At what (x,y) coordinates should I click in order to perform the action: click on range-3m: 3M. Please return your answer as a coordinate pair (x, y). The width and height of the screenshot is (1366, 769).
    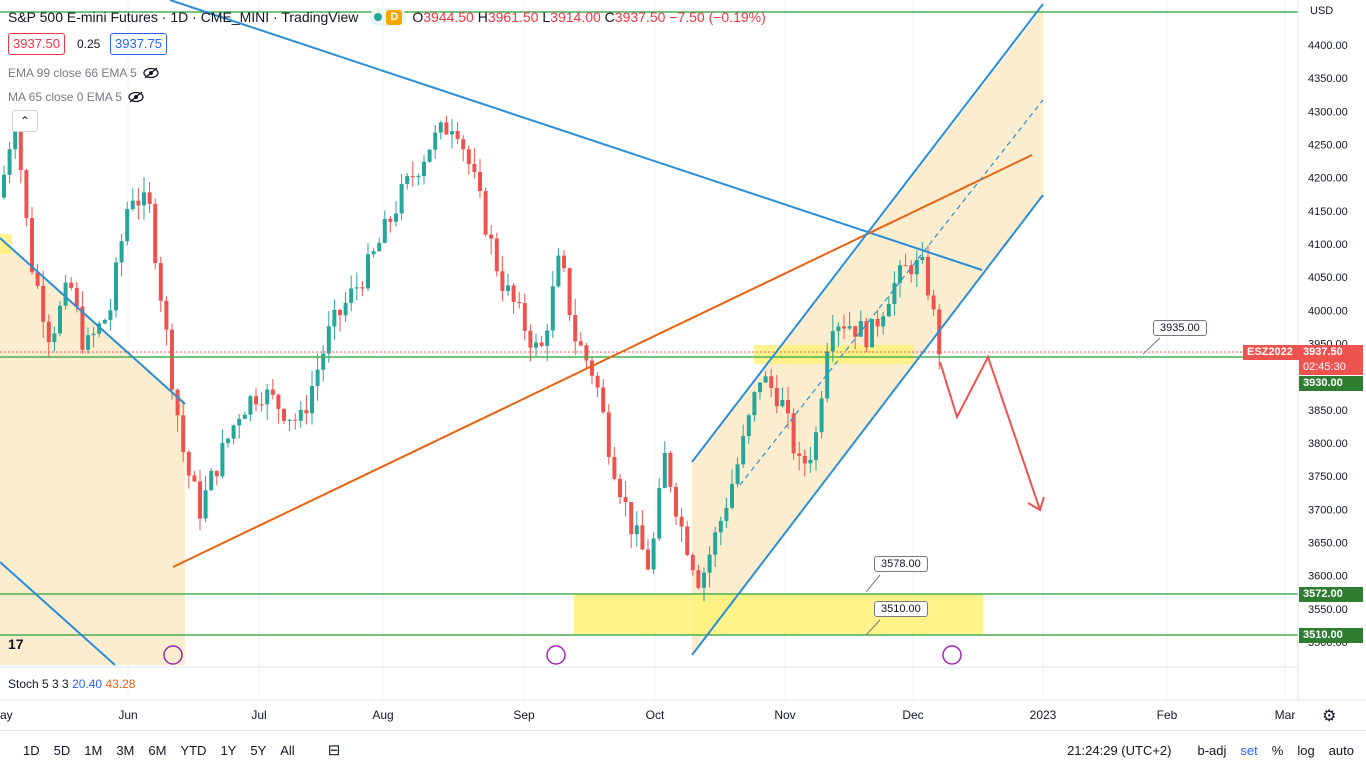
    Looking at the image, I should click on (125, 750).